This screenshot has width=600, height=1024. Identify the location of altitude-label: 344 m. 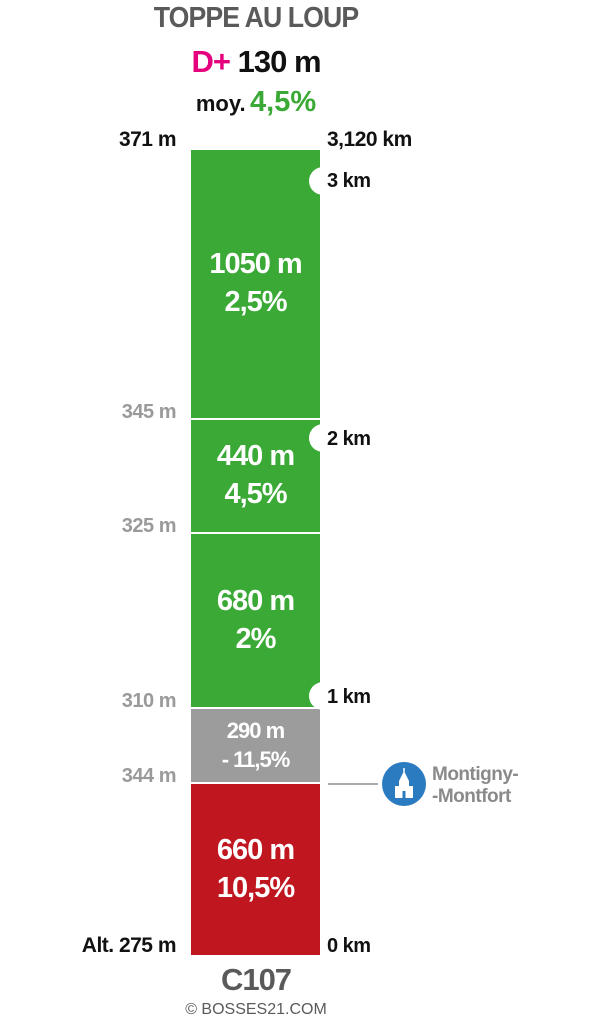
(149, 776).